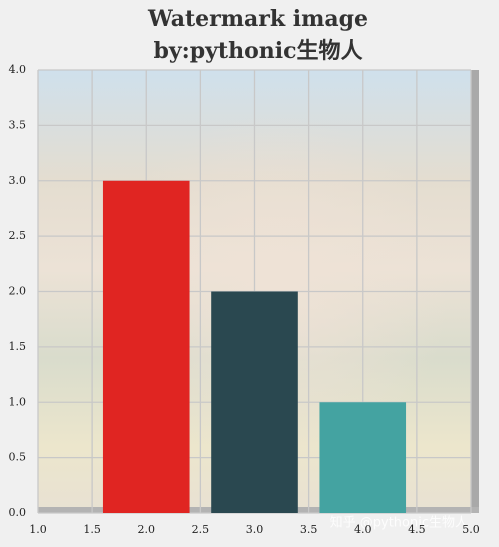 This screenshot has height=547, width=499. I want to click on x-tick-label: 3.5, so click(309, 529).